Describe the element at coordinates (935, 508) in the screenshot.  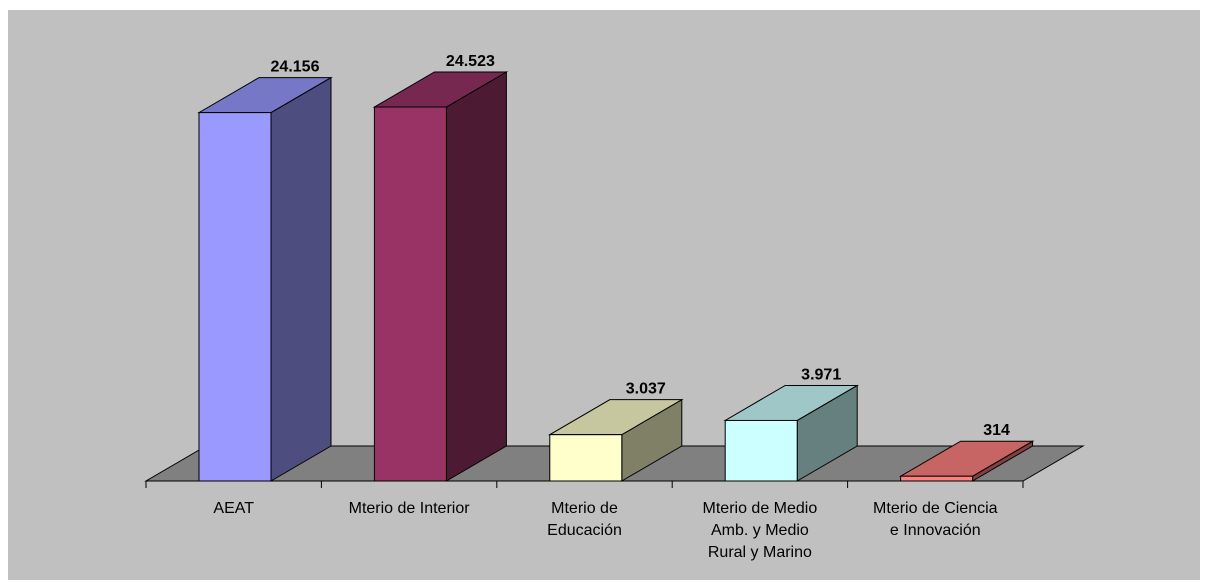
I see `category-label: Mterio de Ciencia` at that location.